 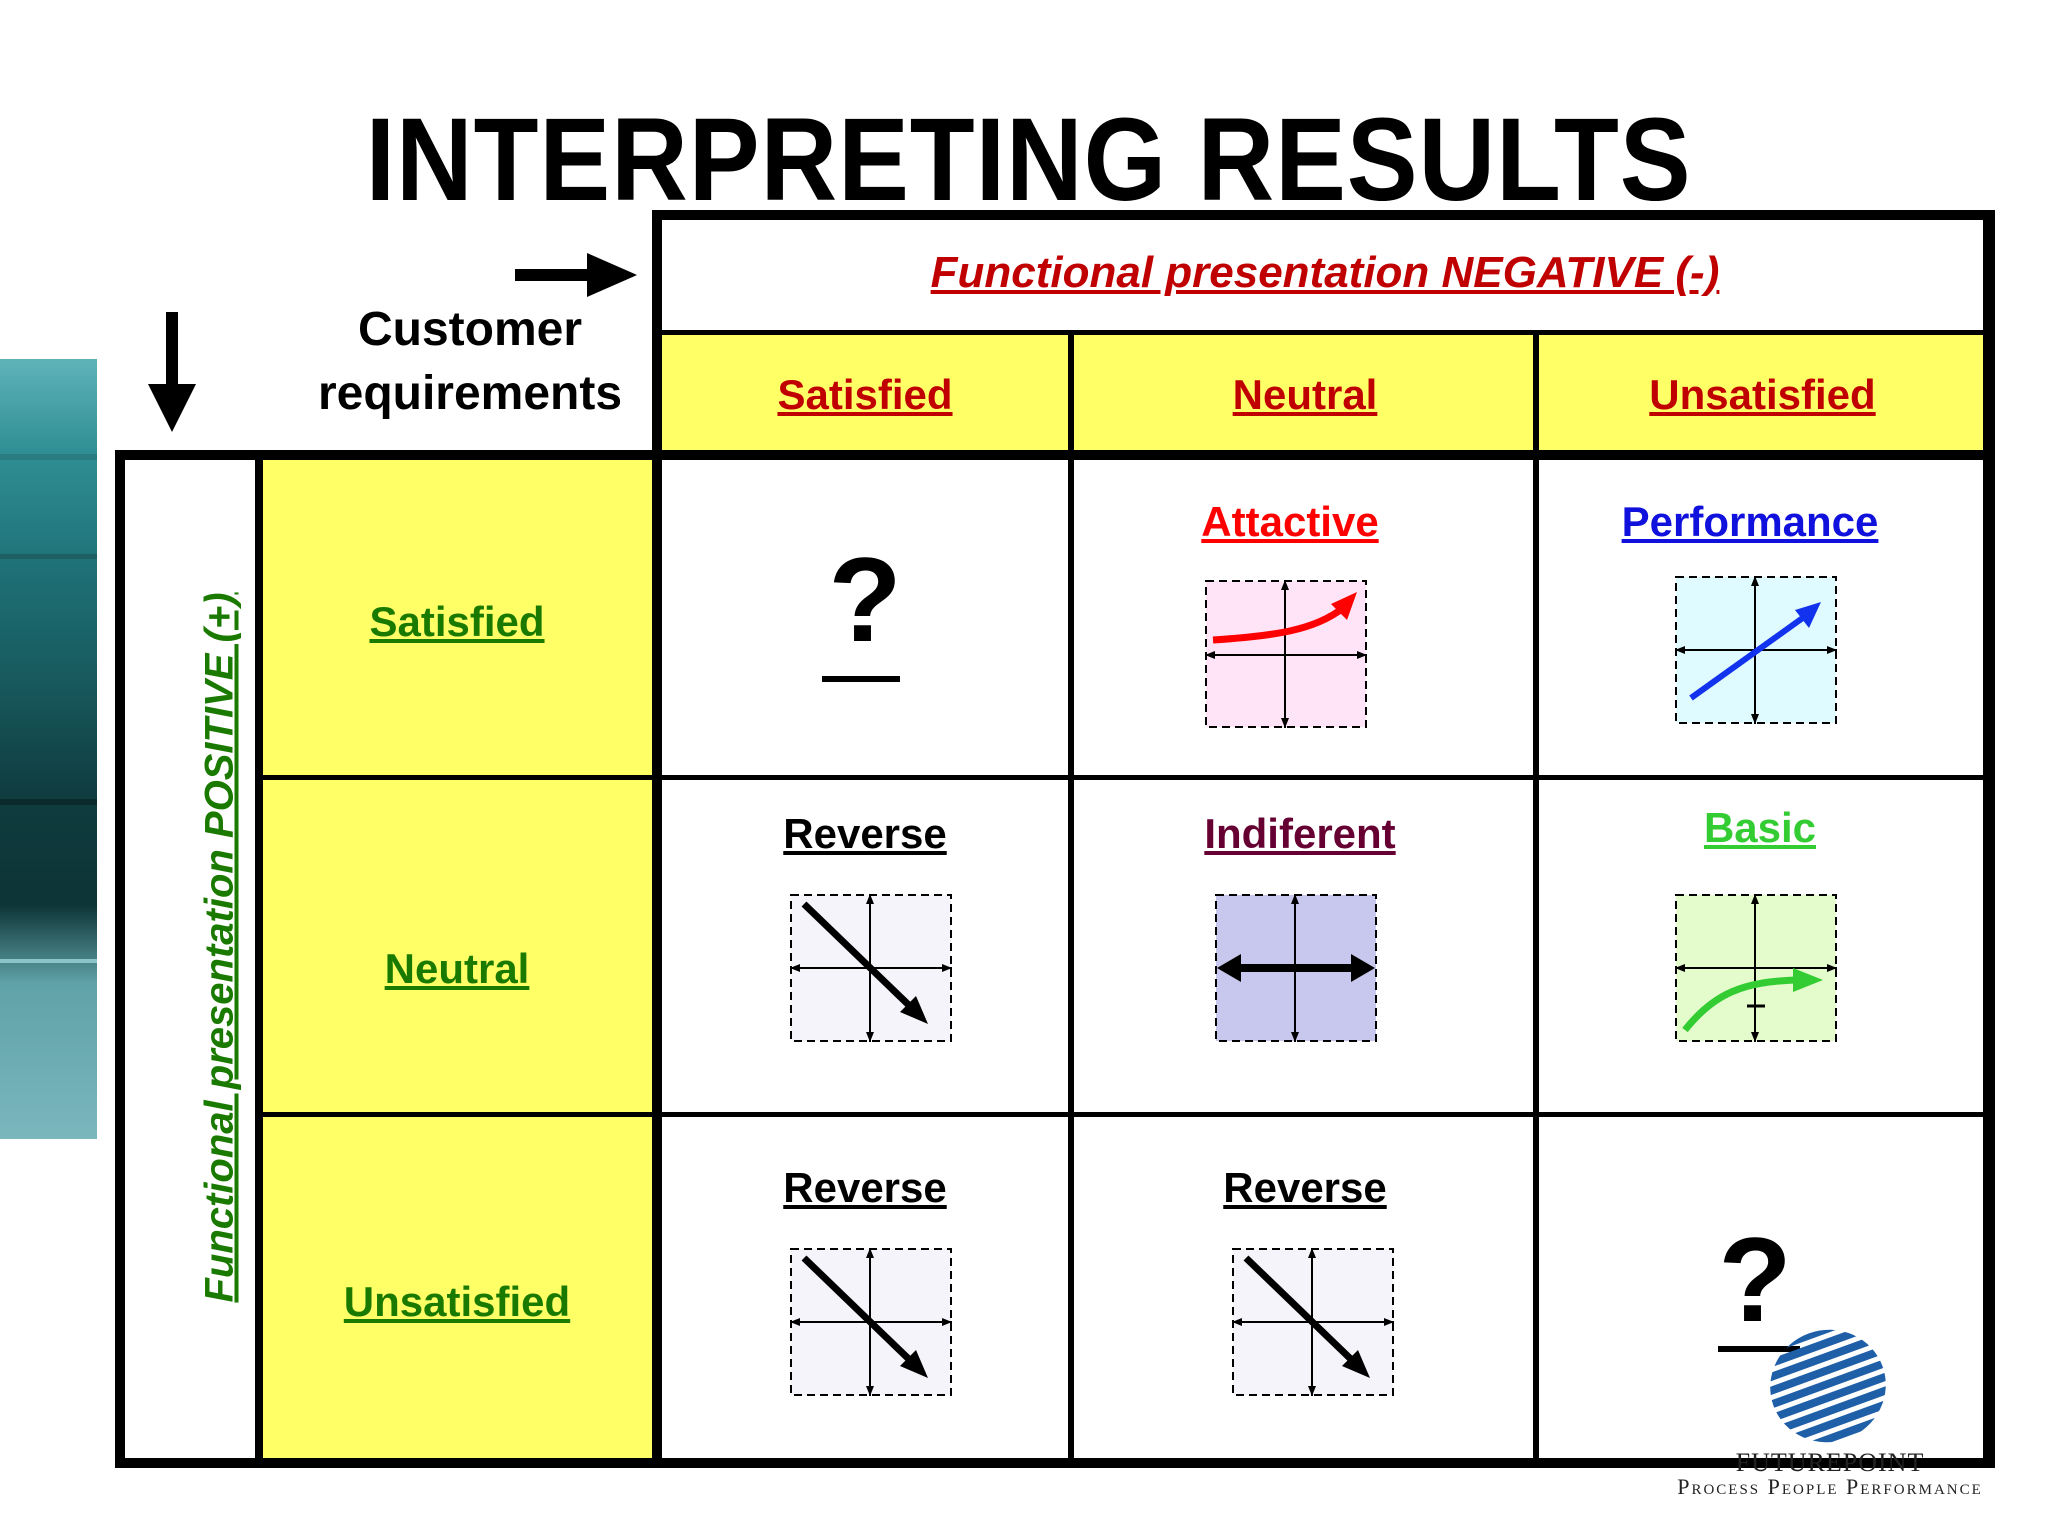 What do you see at coordinates (1290, 521) in the screenshot?
I see `cell-label-attractive: Attactive` at bounding box center [1290, 521].